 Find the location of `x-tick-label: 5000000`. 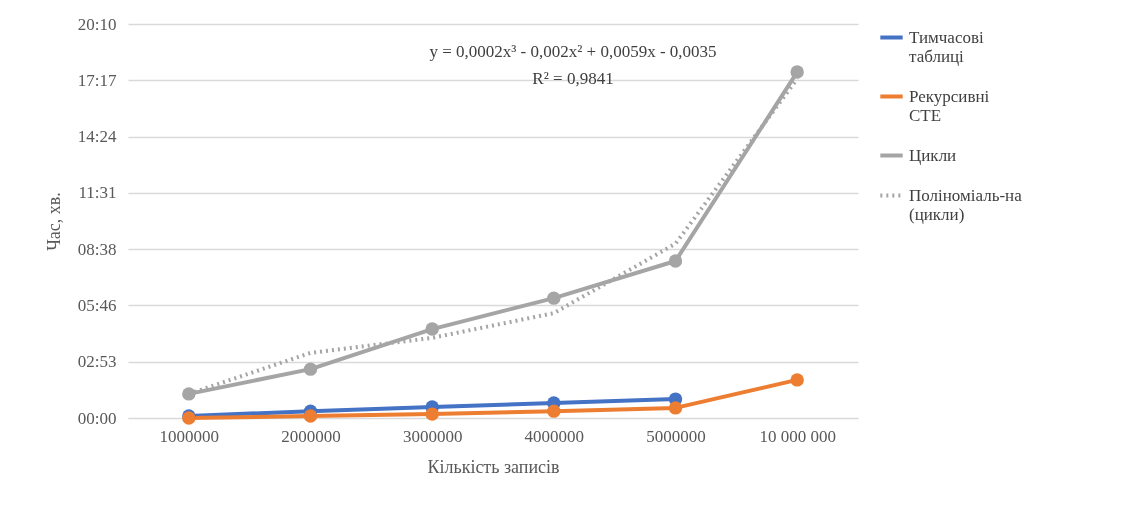

x-tick-label: 5000000 is located at coordinates (676, 436).